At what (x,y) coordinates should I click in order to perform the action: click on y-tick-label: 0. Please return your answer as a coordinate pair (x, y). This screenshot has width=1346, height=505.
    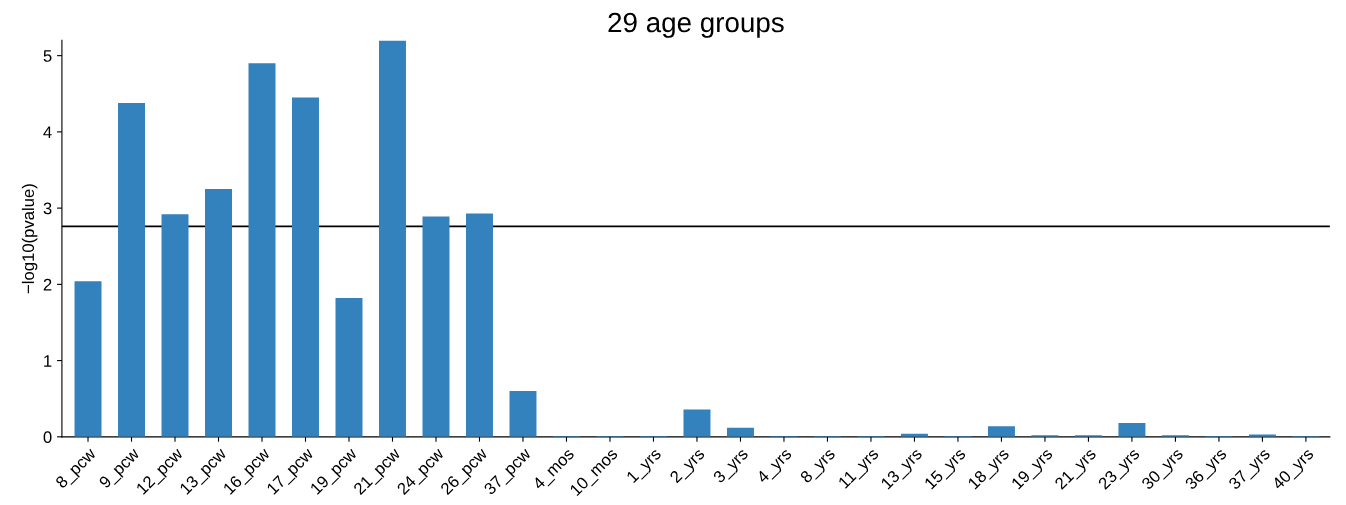
    Looking at the image, I should click on (47, 437).